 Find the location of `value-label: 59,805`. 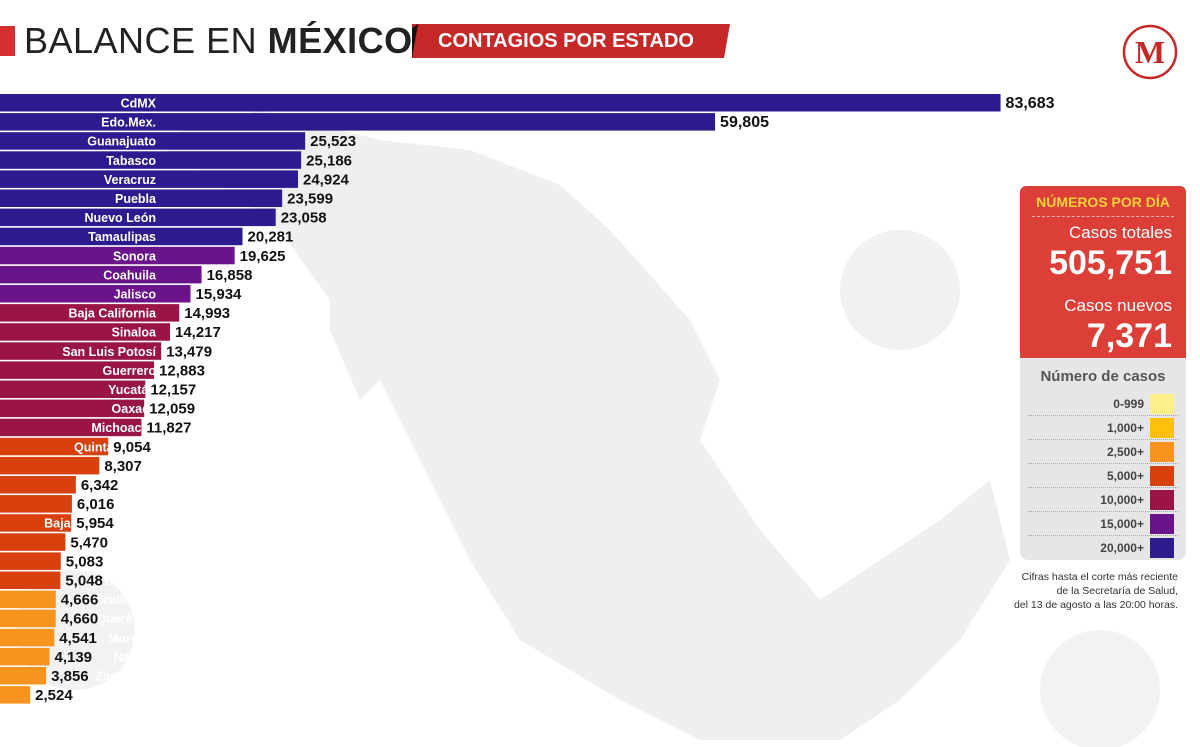

value-label: 59,805 is located at coordinates (744, 122).